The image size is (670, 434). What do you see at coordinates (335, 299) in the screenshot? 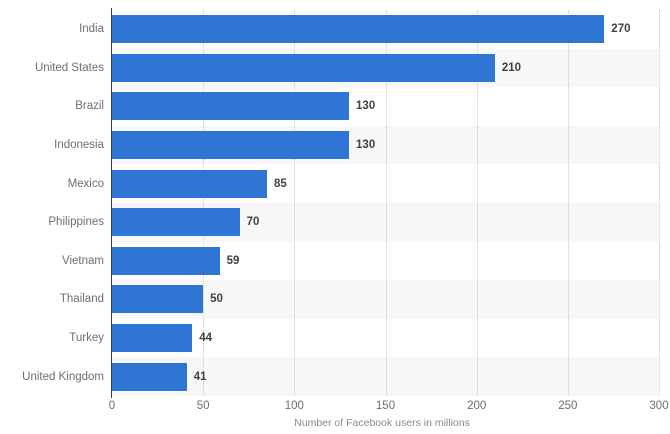
I see `bar-row: Thailand 50` at bounding box center [335, 299].